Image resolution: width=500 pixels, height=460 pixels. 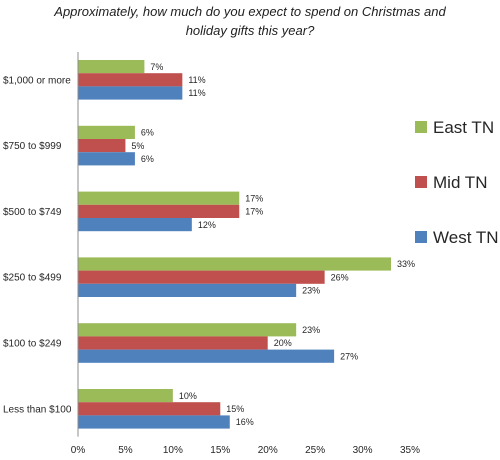 What do you see at coordinates (340, 277) in the screenshot?
I see `data-label: 26%` at bounding box center [340, 277].